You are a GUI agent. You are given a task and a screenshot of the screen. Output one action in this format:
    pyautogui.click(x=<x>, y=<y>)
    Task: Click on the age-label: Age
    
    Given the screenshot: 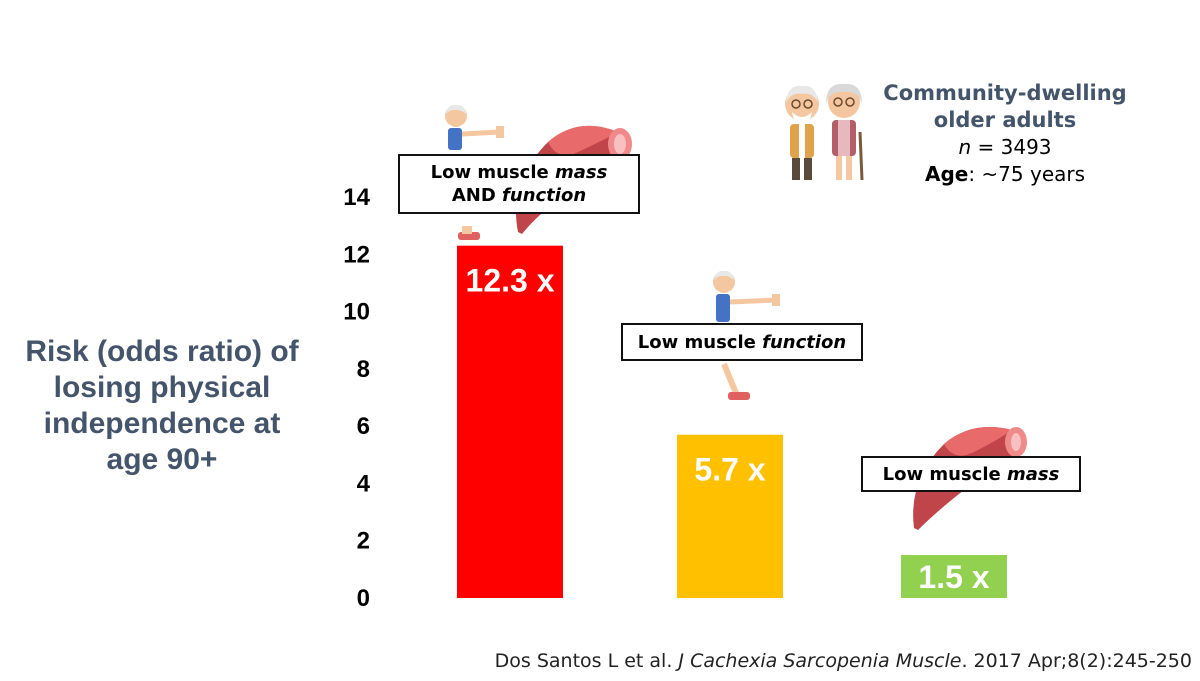 What is the action you would take?
    pyautogui.click(x=946, y=174)
    